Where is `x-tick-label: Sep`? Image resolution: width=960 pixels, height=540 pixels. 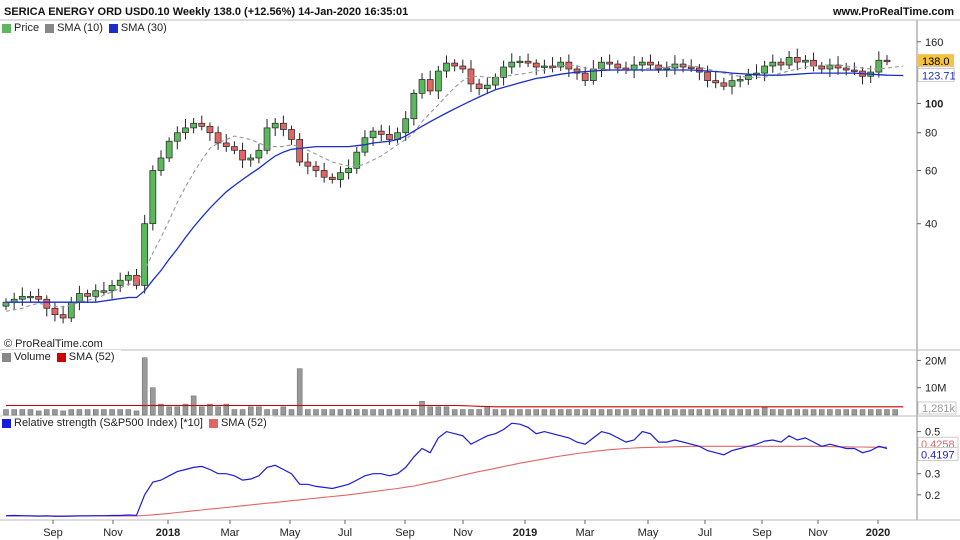
x-tick-label: Sep is located at coordinates (762, 533).